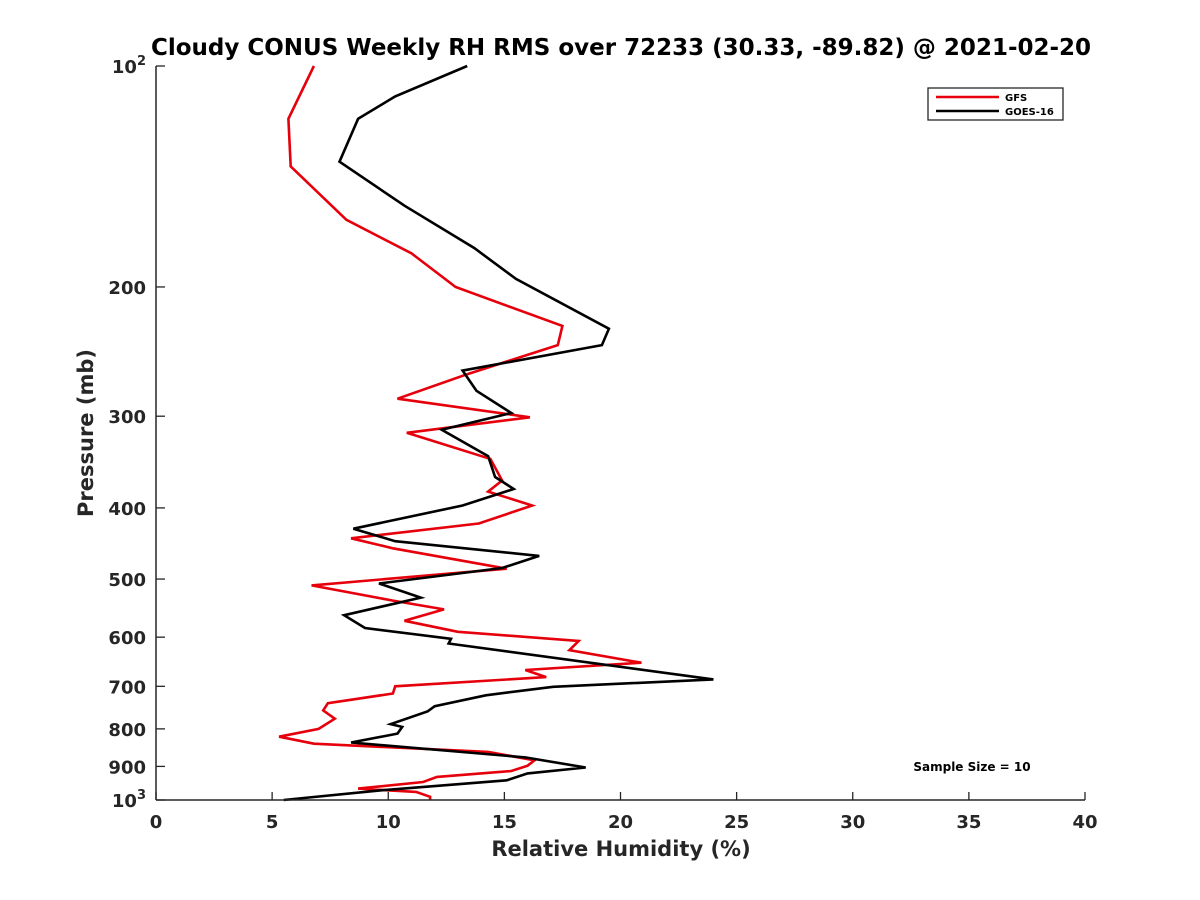 This screenshot has width=1200, height=900. What do you see at coordinates (127, 638) in the screenshot?
I see `y-tick-label: 600` at bounding box center [127, 638].